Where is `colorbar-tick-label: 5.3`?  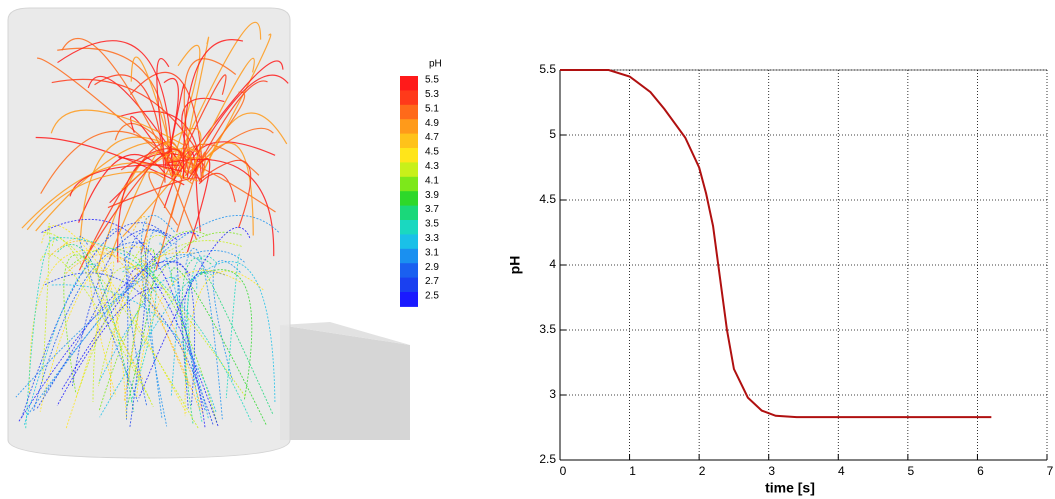
colorbar-tick-label: 5.3 is located at coordinates (432, 94).